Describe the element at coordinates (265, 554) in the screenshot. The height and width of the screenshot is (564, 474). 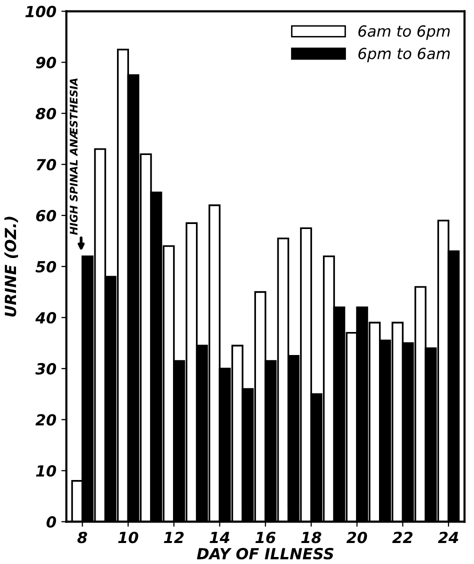
I see `x-axis-title: DAY OF ILLNESS` at that location.